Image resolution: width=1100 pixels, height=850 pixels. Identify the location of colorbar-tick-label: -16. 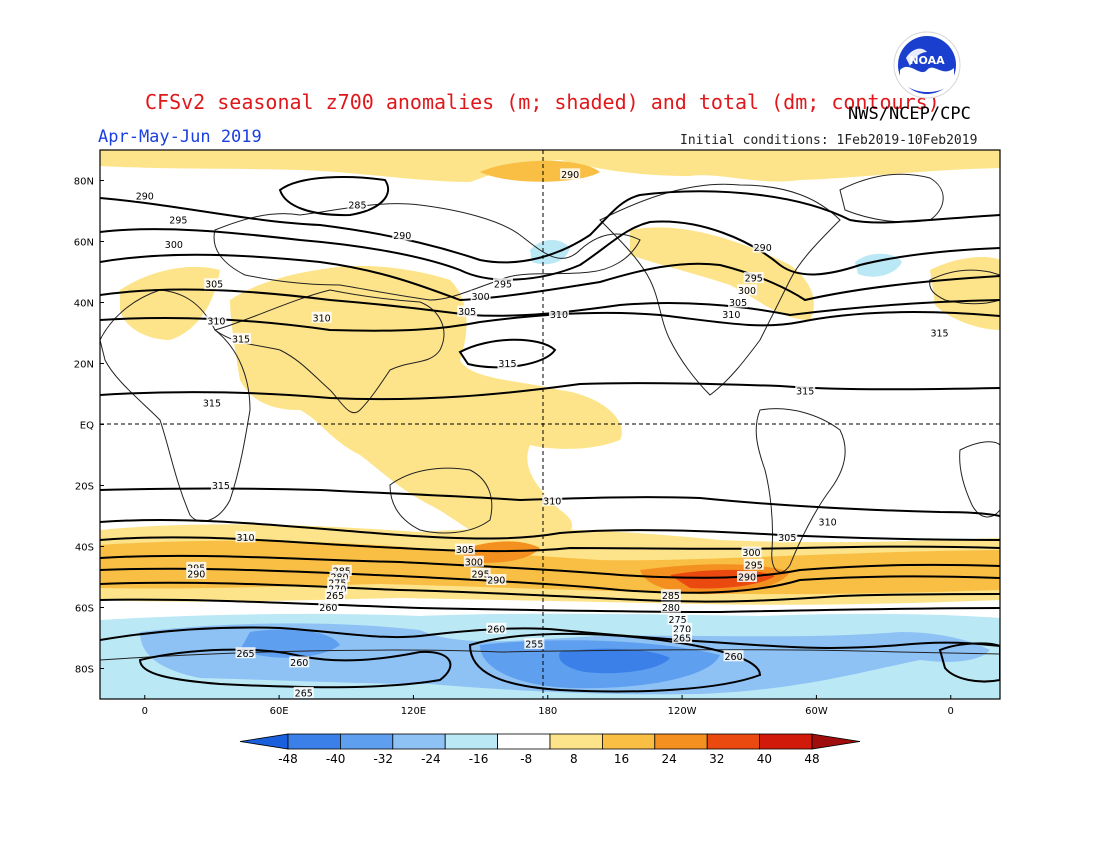
(479, 759).